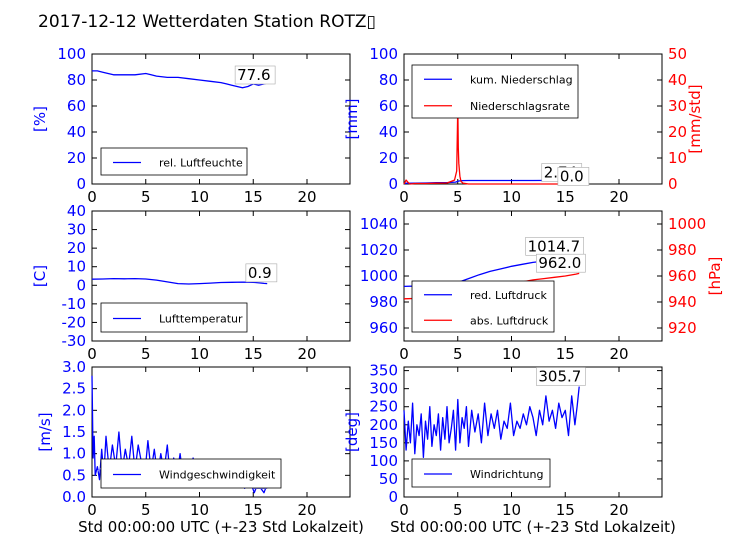  I want to click on y-tick-label: 150, so click(383, 443).